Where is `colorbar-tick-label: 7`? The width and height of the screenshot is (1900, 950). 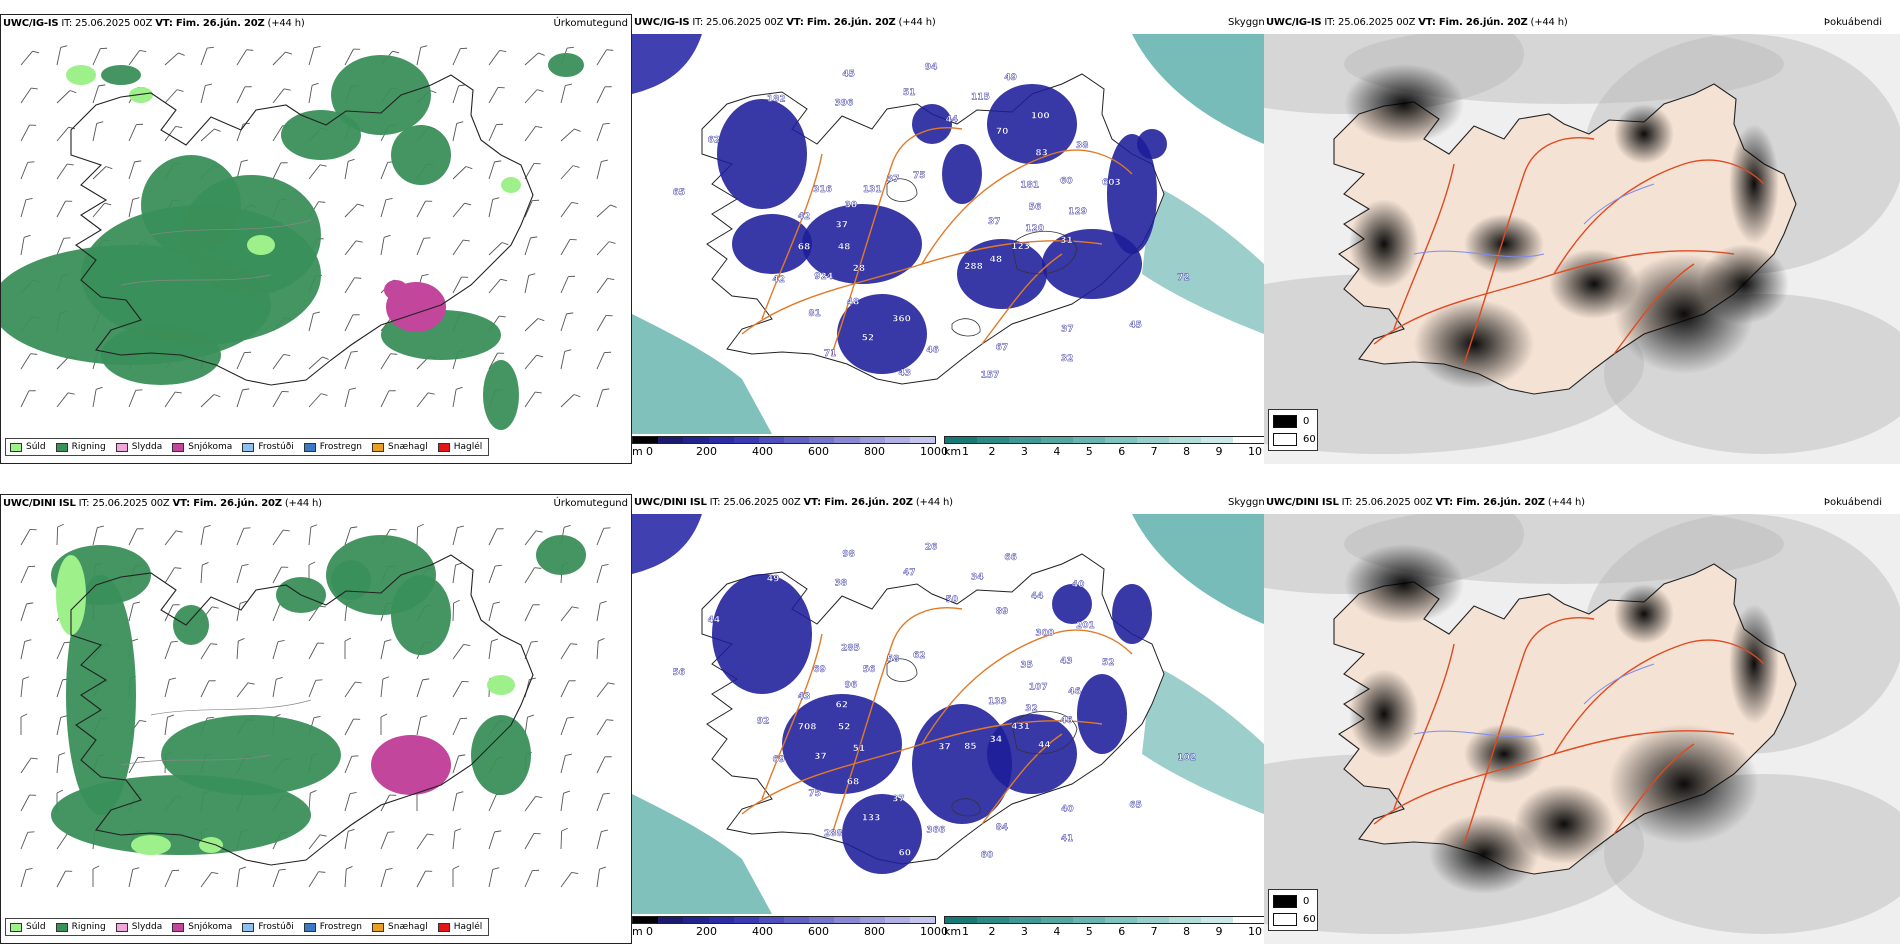 colorbar-tick-label: 7 is located at coordinates (1154, 451).